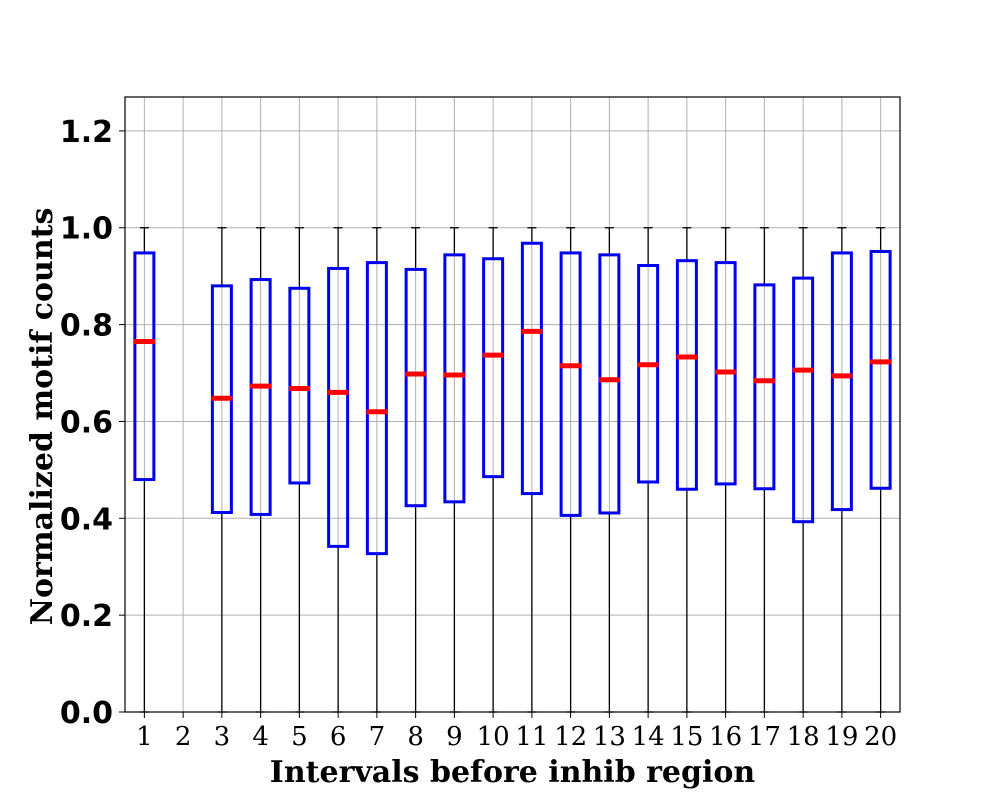 This screenshot has height=800, width=1000. What do you see at coordinates (42, 417) in the screenshot?
I see `y-axis-label: Normalized motif counts` at bounding box center [42, 417].